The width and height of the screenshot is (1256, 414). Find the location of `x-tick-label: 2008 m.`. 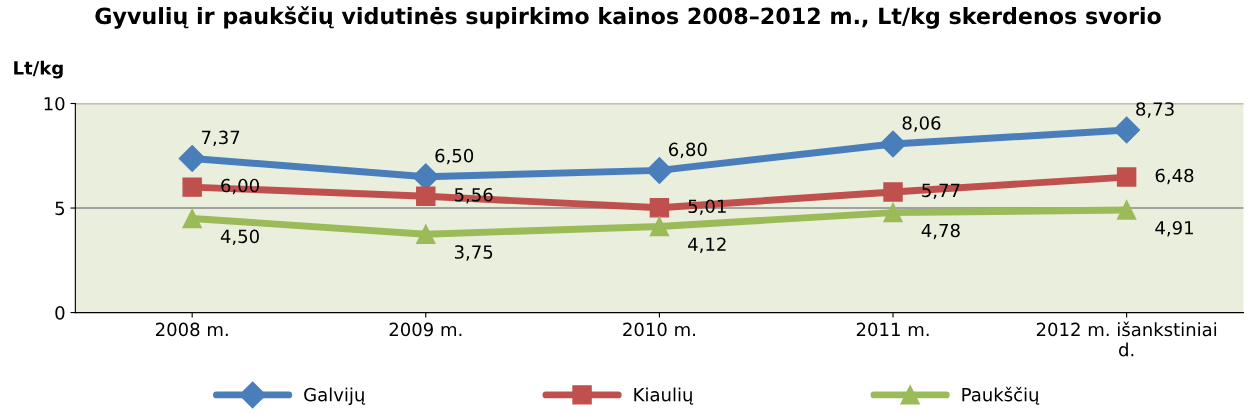

x-tick-label: 2008 m. is located at coordinates (191, 329).